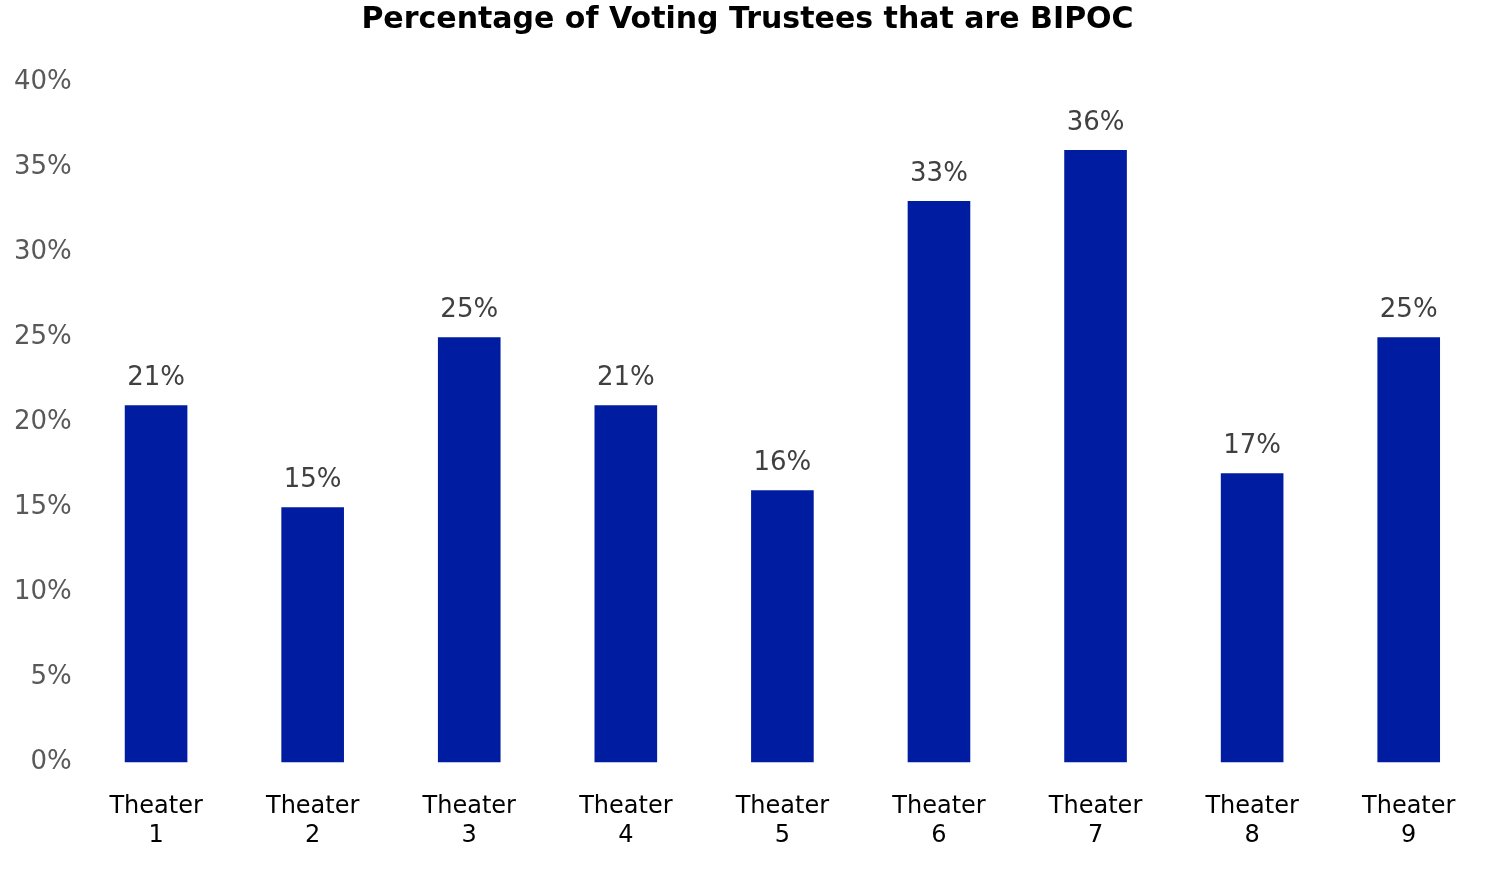  What do you see at coordinates (1252, 443) in the screenshot?
I see `data-label: 17%` at bounding box center [1252, 443].